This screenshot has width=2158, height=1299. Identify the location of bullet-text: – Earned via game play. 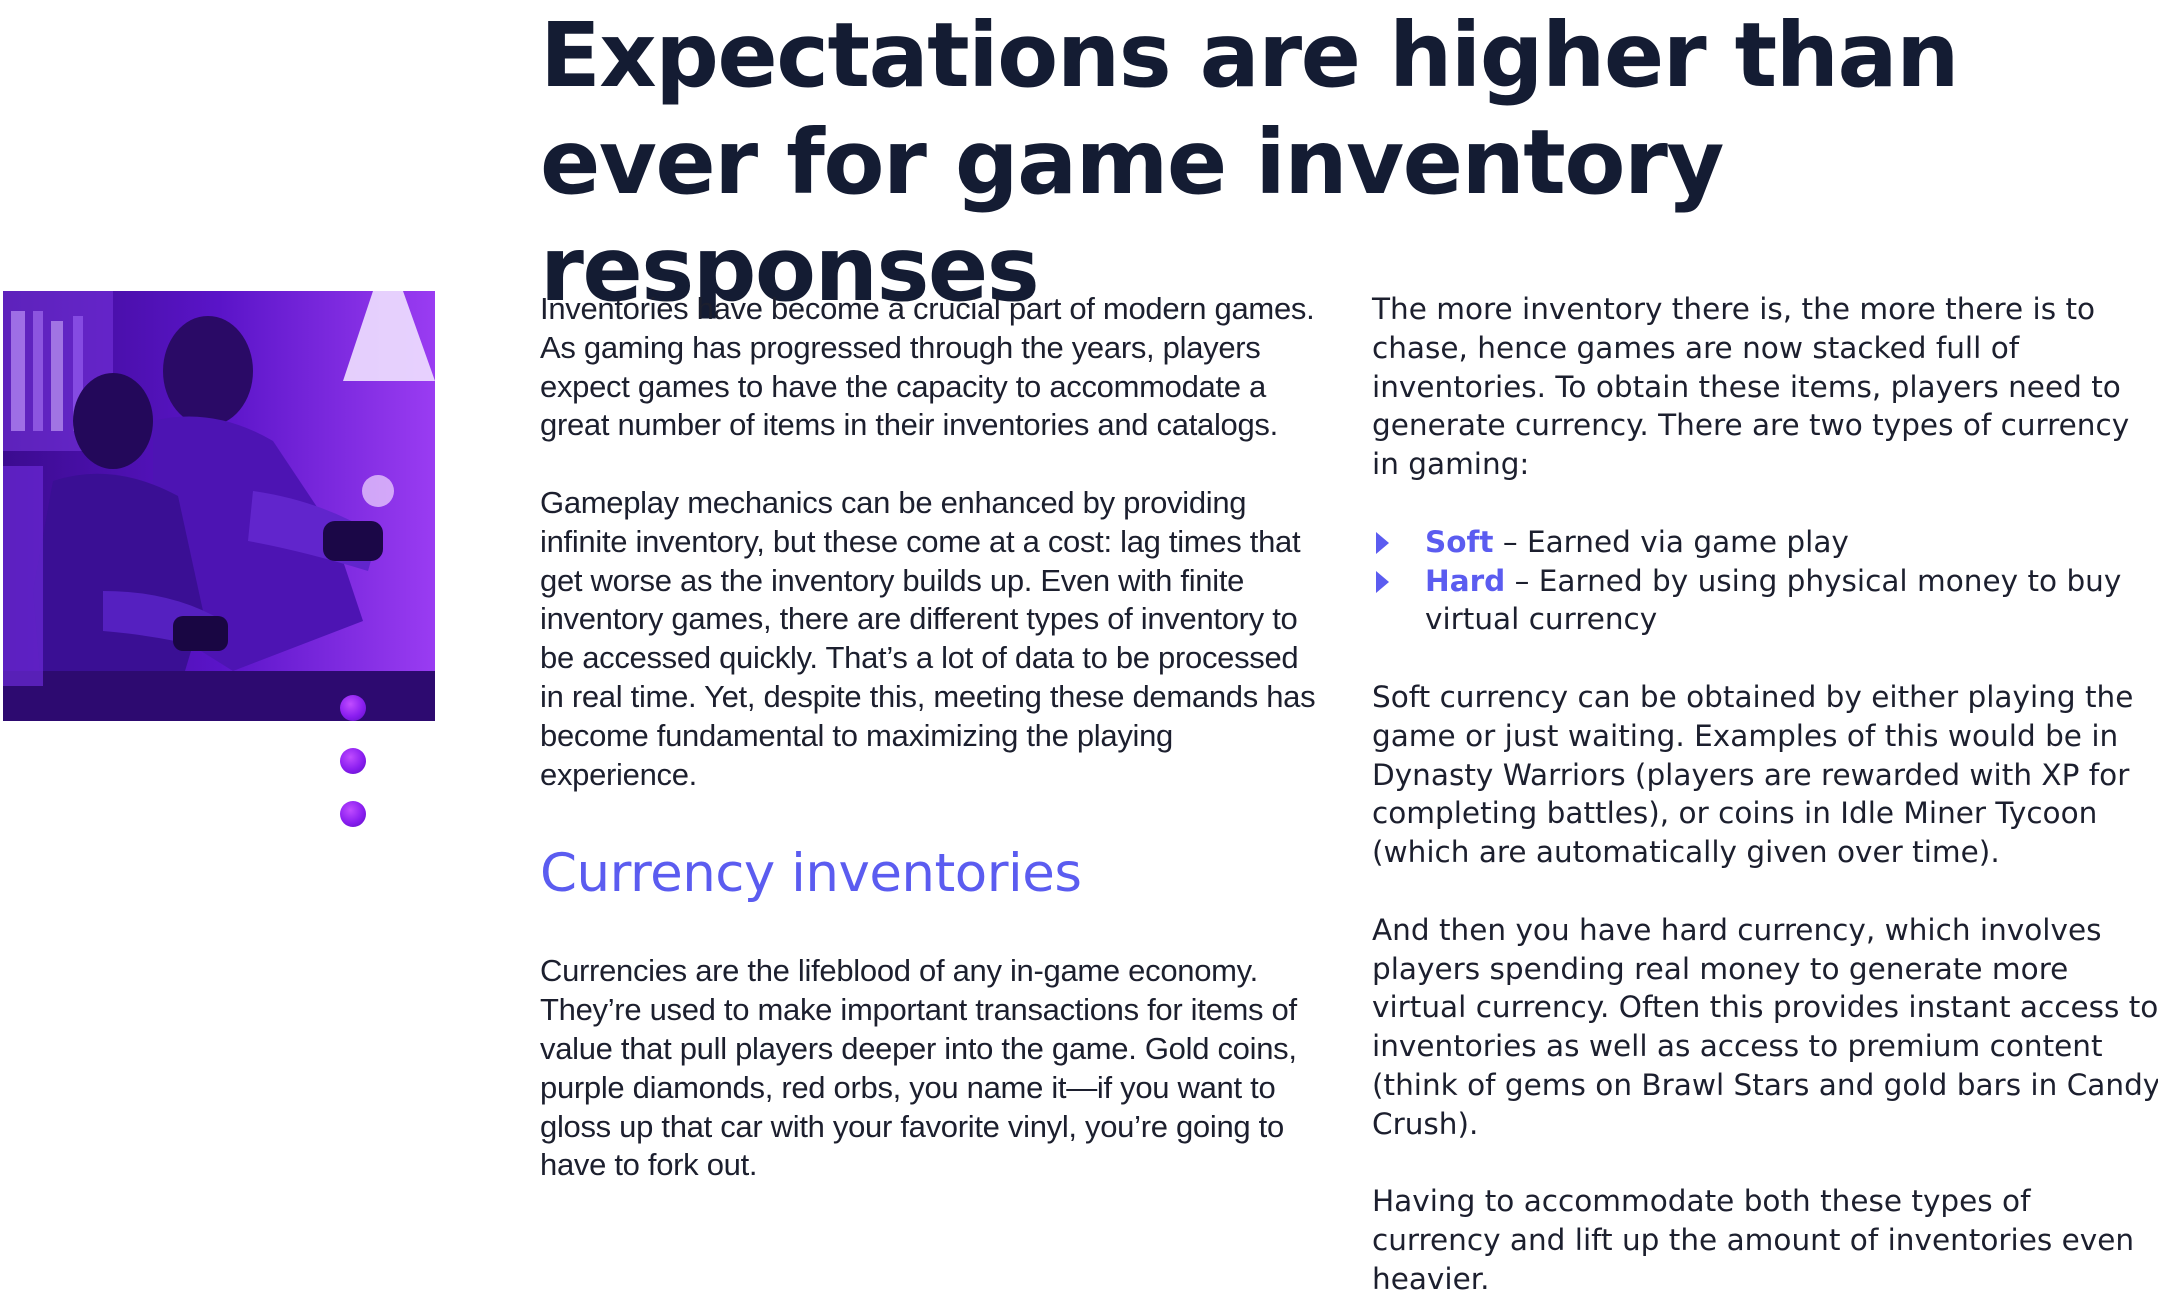
(1671, 541).